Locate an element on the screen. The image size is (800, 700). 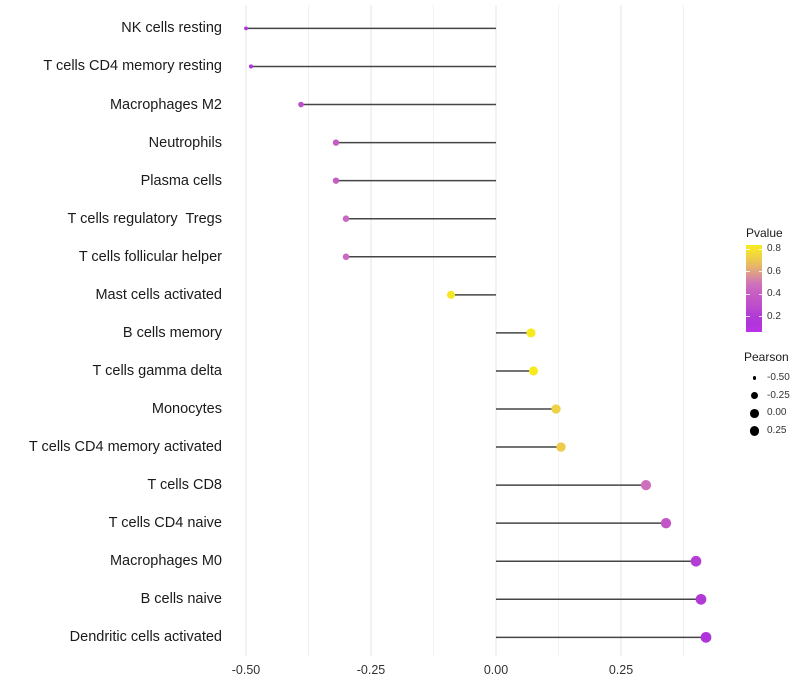
y-axis-label: T cells CD4 memory activated is located at coordinates (125, 447).